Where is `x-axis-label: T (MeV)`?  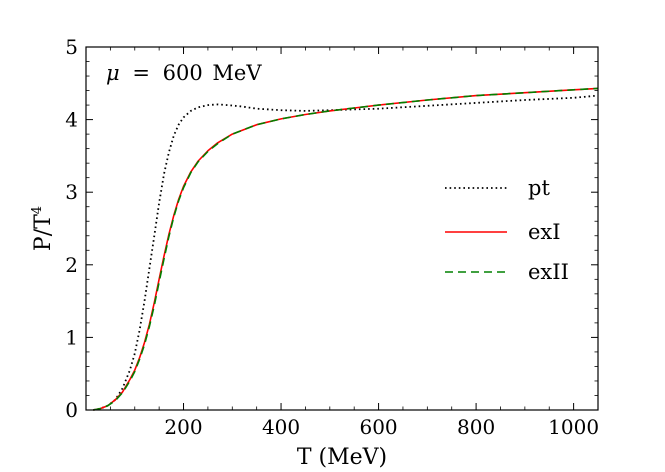 x-axis-label: T (MeV) is located at coordinates (342, 457).